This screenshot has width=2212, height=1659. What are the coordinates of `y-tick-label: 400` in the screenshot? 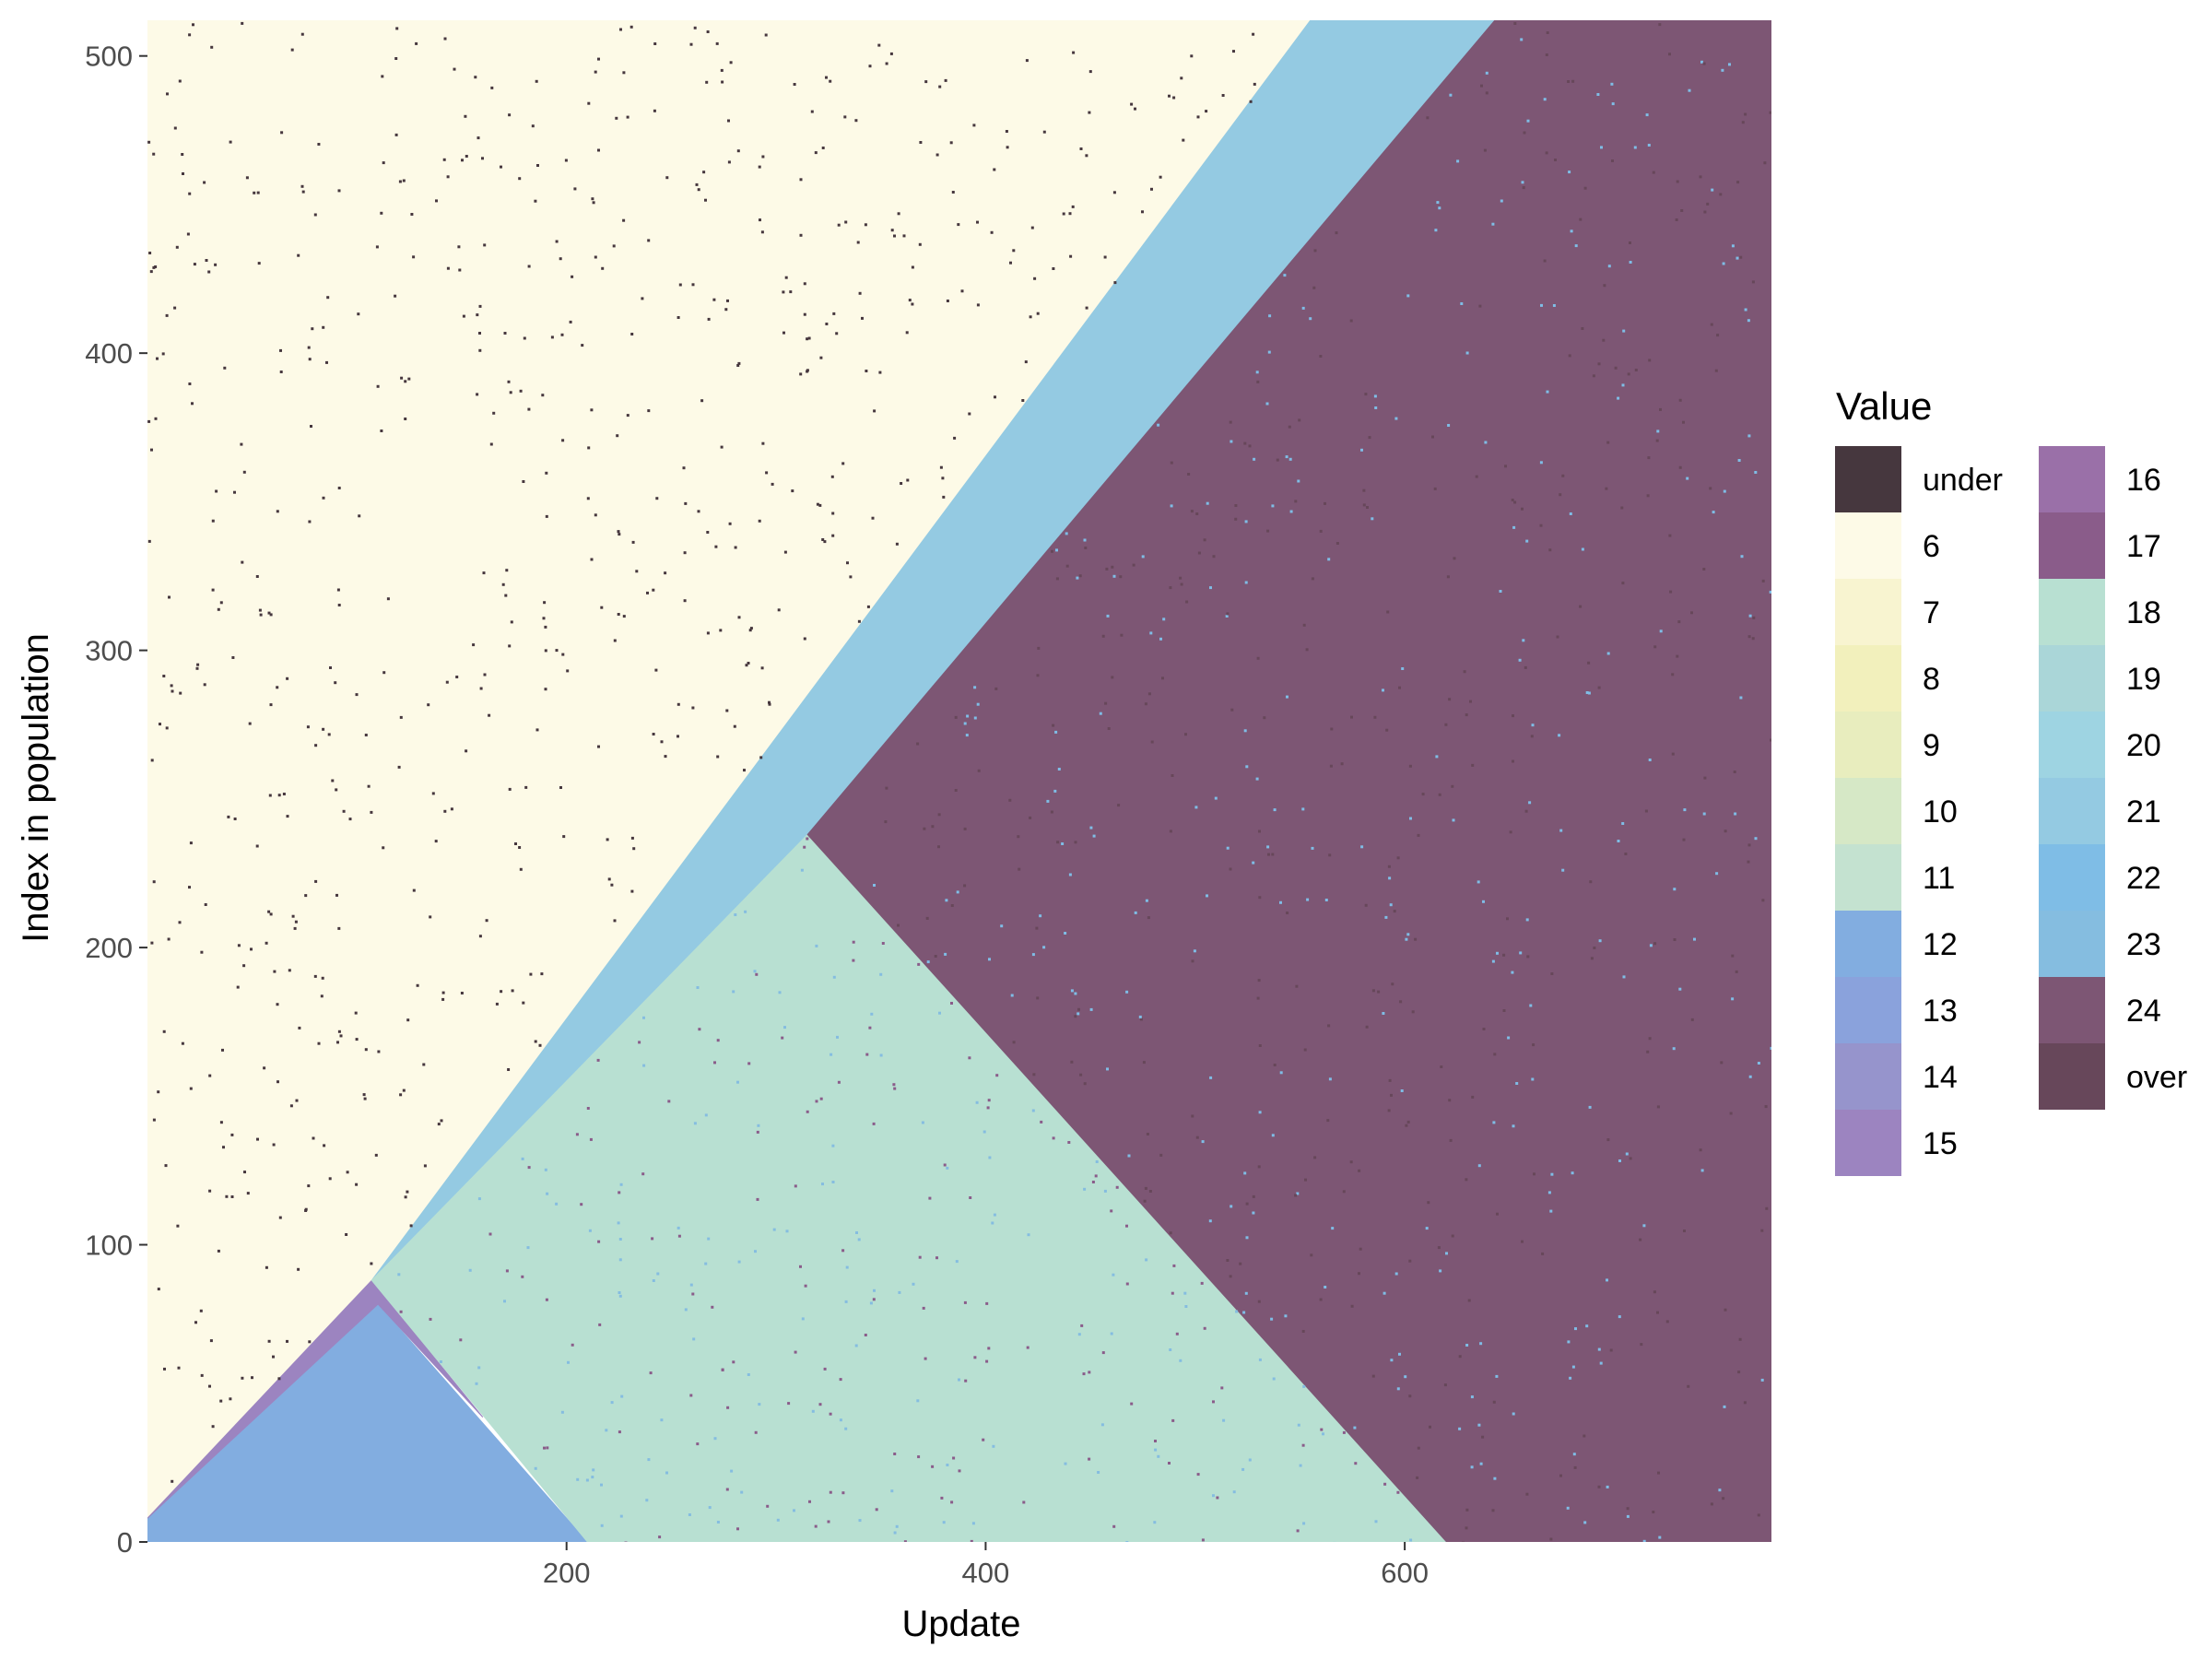 It's located at (109, 353).